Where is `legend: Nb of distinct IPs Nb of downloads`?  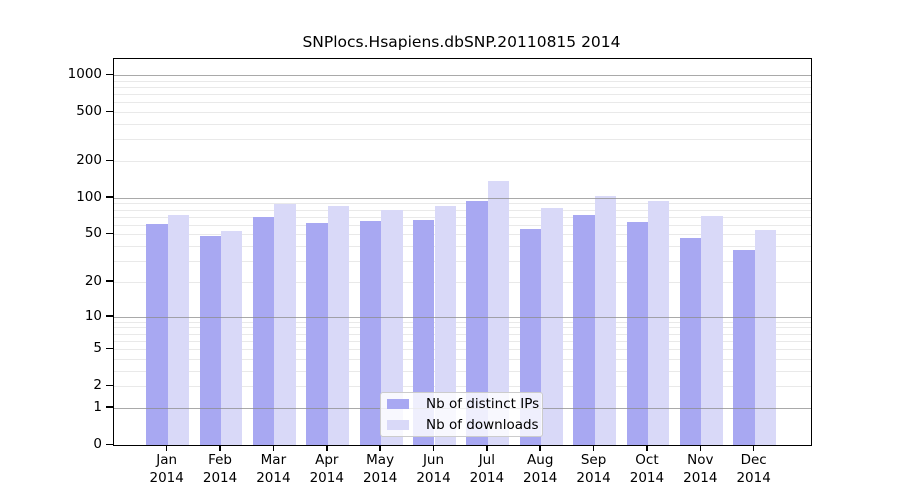 legend: Nb of distinct IPs Nb of downloads is located at coordinates (461, 414).